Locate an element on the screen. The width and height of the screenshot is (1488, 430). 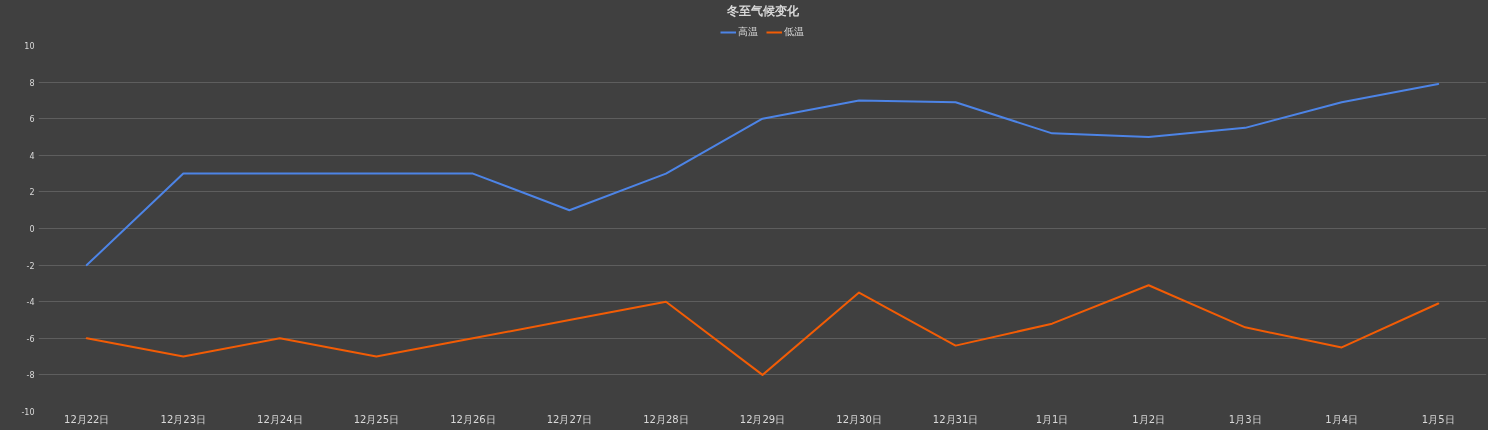
x-tick-label: 1月4日 is located at coordinates (1342, 419).